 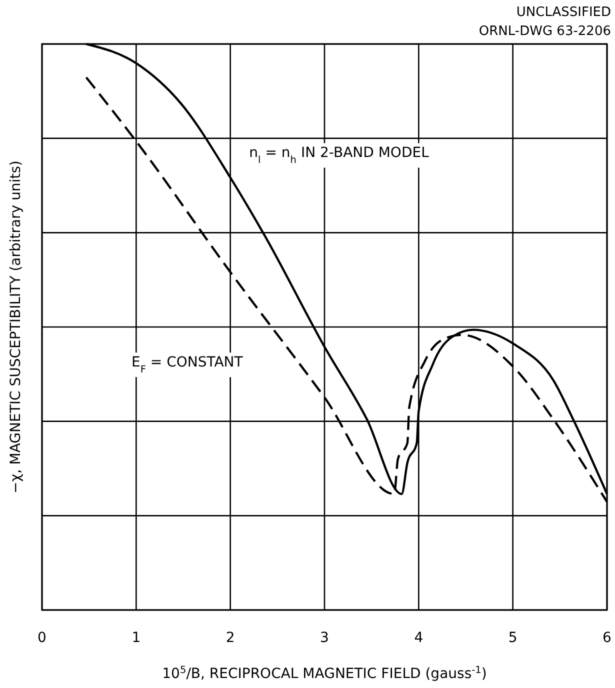 I want to click on x-tick-label: 6, so click(x=607, y=638).